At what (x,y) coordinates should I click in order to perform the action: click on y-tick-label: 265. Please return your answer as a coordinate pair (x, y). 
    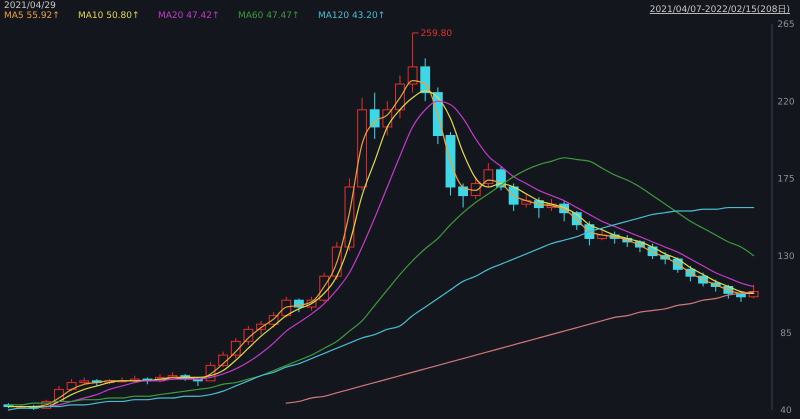
    Looking at the image, I should click on (786, 25).